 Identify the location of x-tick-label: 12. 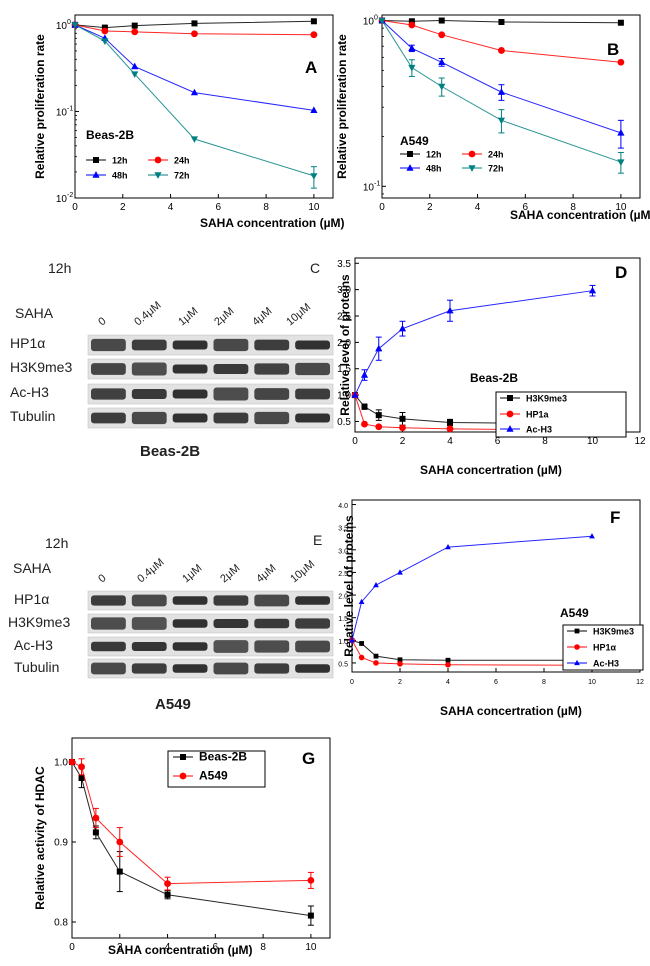
(640, 441).